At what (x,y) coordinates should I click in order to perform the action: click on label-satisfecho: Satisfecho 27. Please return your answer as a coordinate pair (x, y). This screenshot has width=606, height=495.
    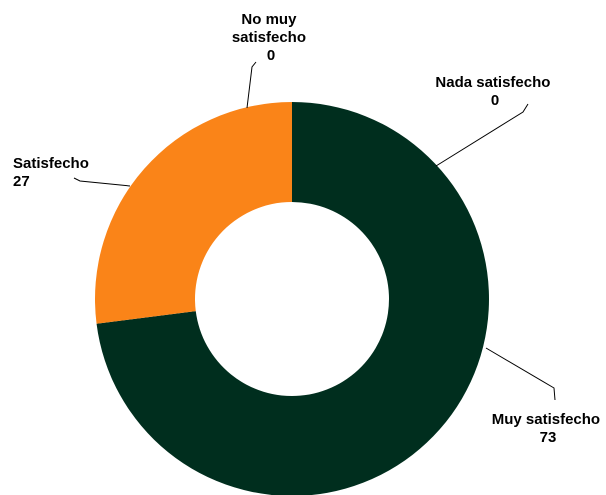
    Looking at the image, I should click on (53, 172).